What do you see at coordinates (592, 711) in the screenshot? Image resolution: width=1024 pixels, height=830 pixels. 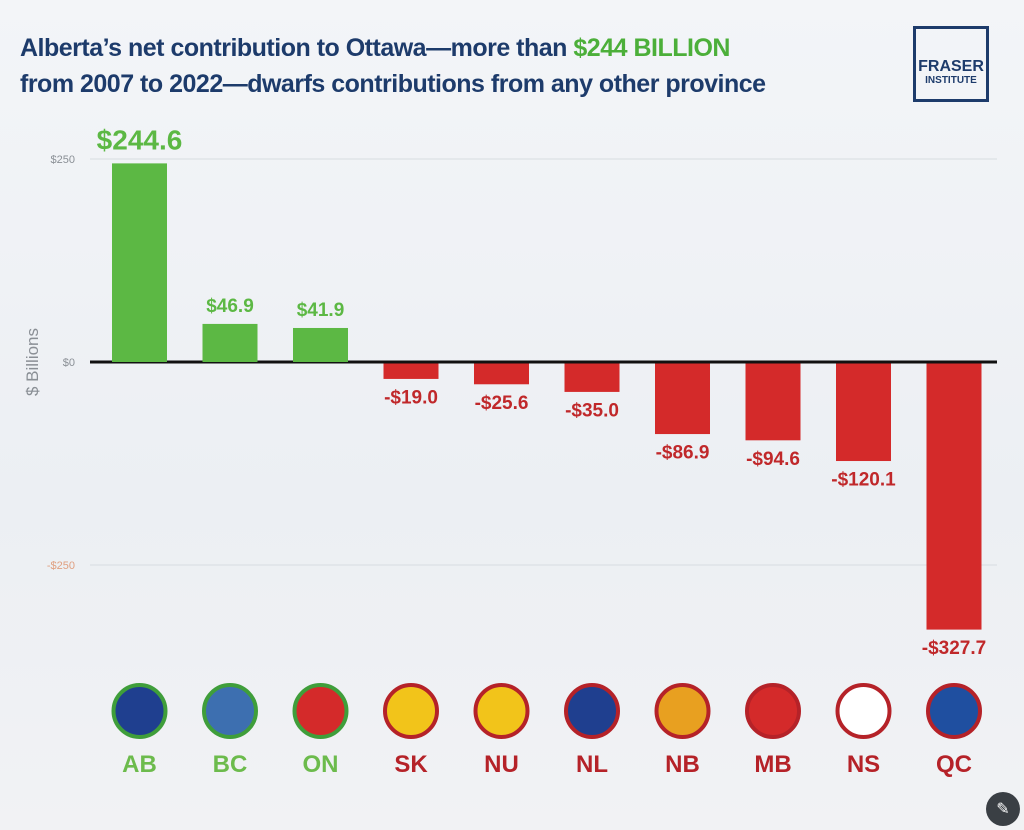 I see `flag-nl-icon` at bounding box center [592, 711].